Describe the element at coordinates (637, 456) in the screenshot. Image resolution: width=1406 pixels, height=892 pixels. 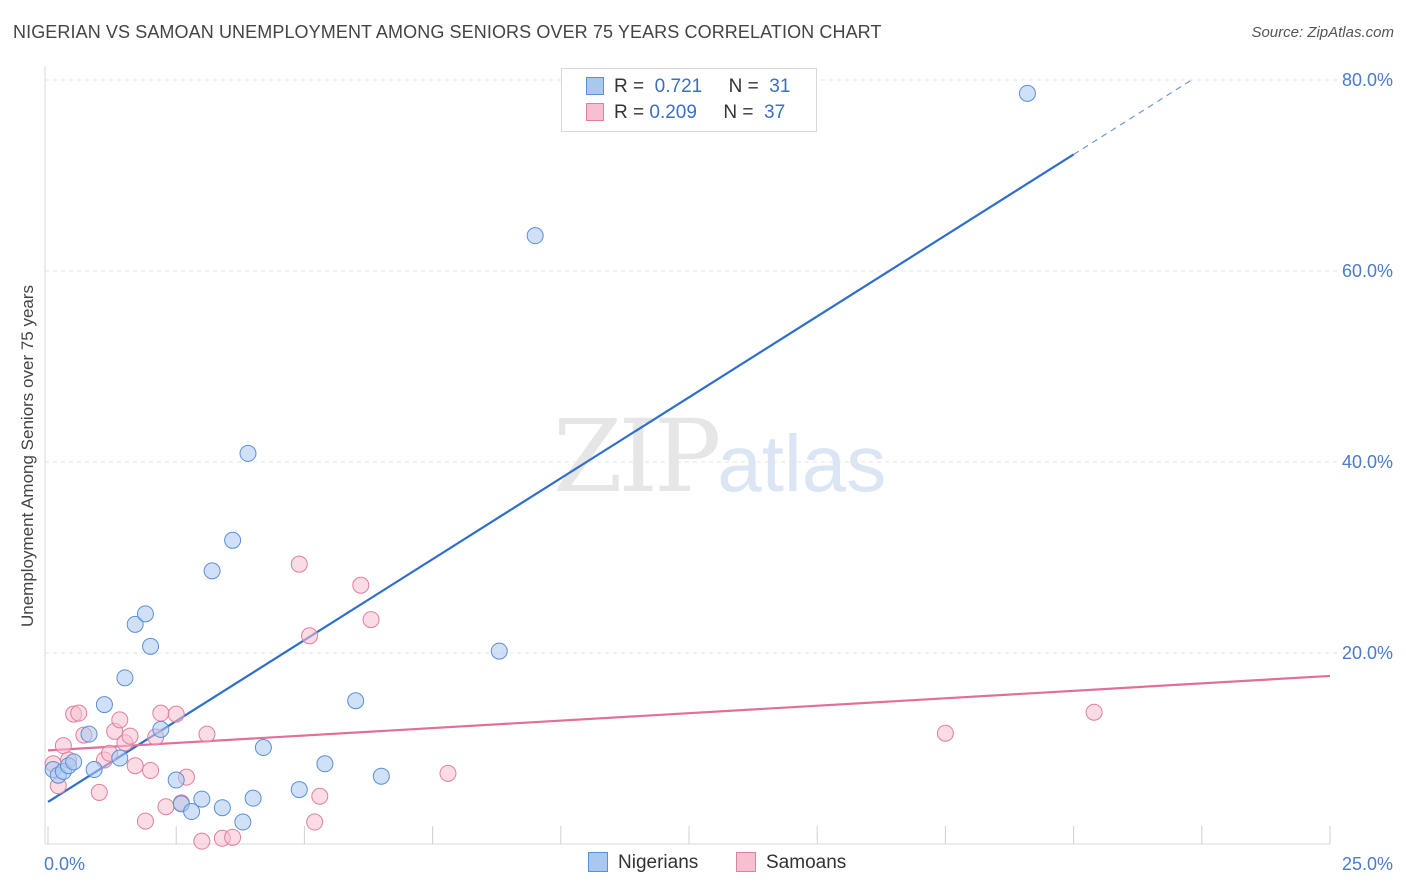
I see `watermark-zip: ZIP` at that location.